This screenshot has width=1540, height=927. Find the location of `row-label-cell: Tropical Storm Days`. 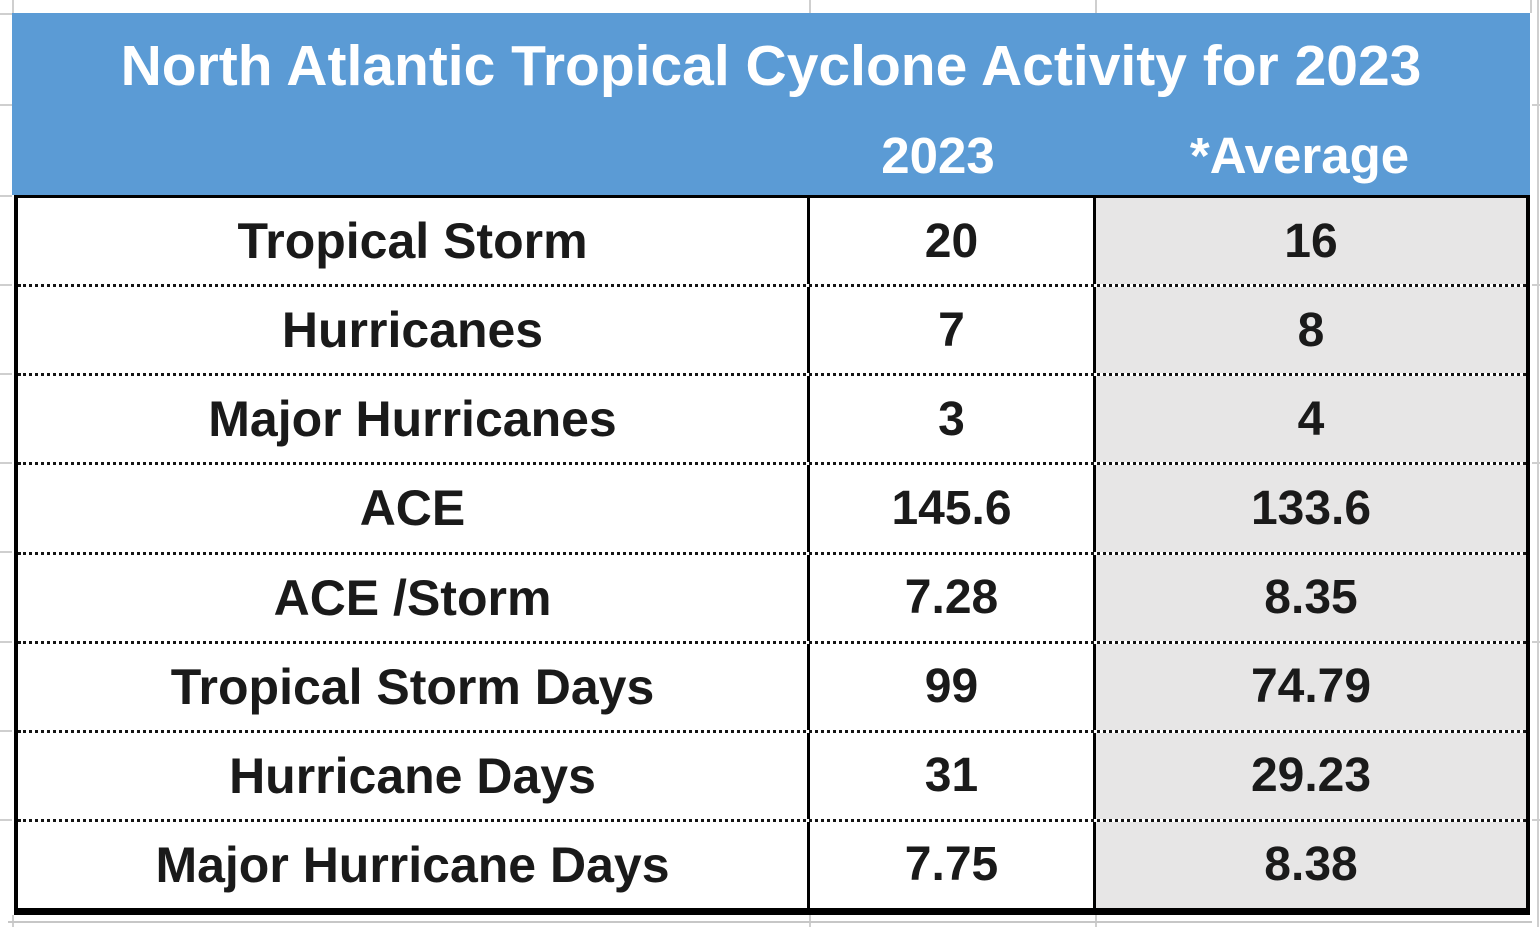

row-label-cell: Tropical Storm Days is located at coordinates (412, 686).